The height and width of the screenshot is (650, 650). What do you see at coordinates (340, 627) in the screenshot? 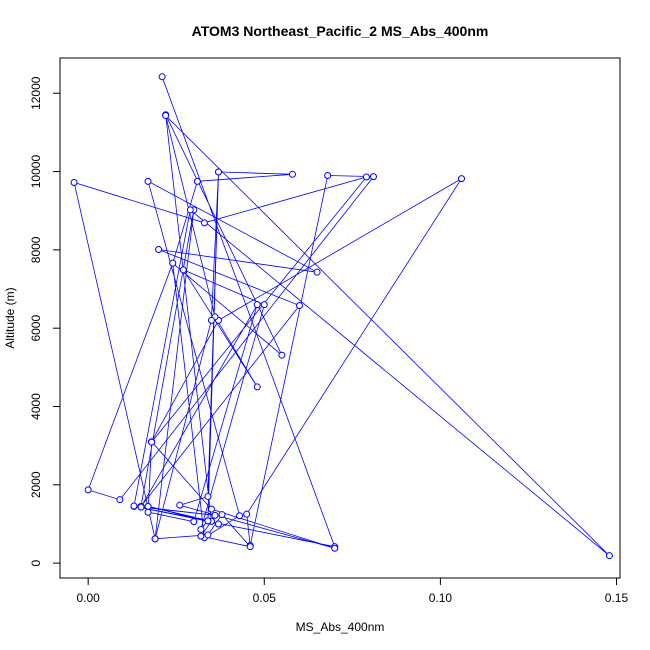
I see `x-axis-label: MS_Abs_400nm` at bounding box center [340, 627].